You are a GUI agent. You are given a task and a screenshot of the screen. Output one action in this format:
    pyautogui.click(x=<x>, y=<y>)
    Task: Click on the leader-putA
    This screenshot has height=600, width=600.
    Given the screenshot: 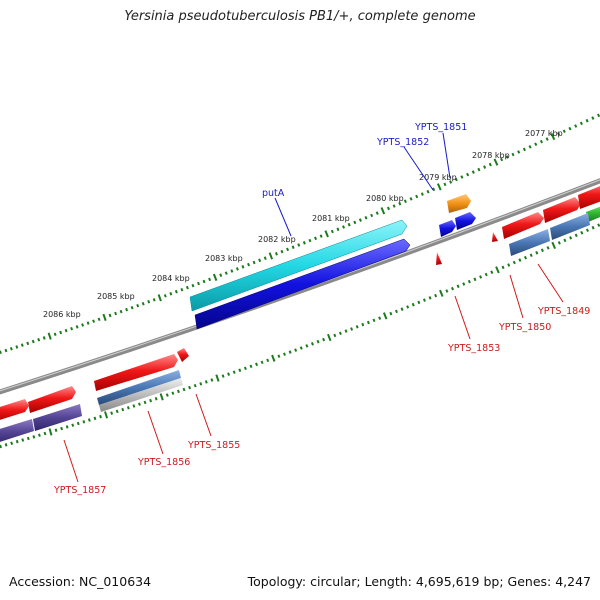 What is the action you would take?
    pyautogui.click(x=283, y=217)
    